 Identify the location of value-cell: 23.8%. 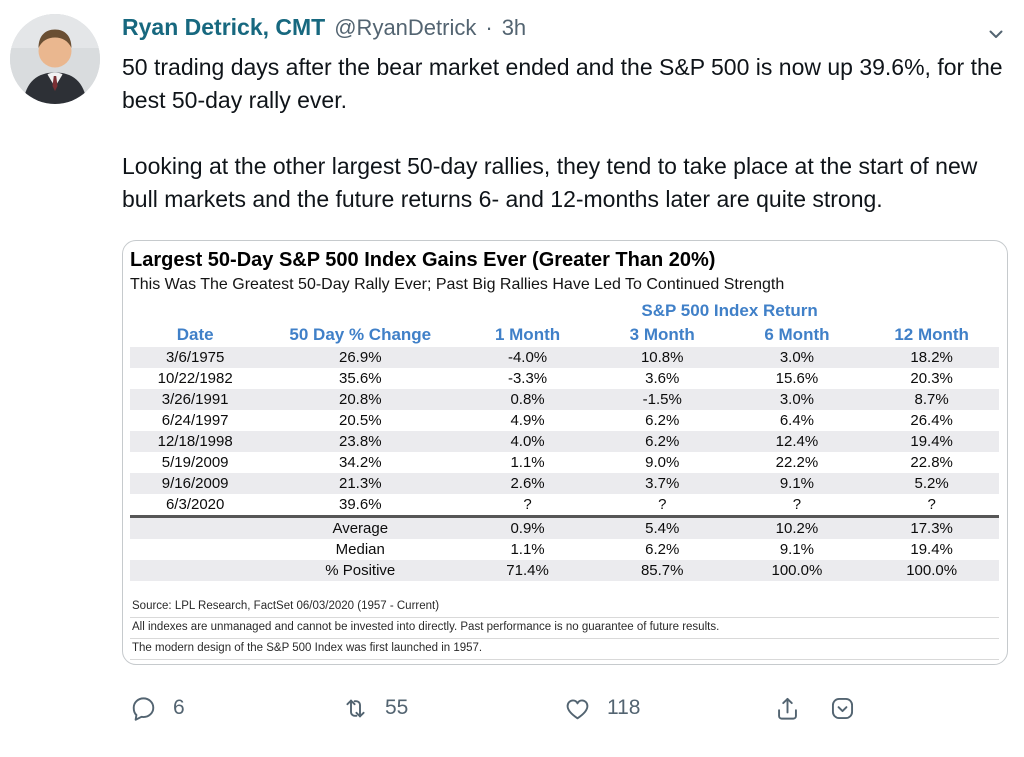
(360, 441).